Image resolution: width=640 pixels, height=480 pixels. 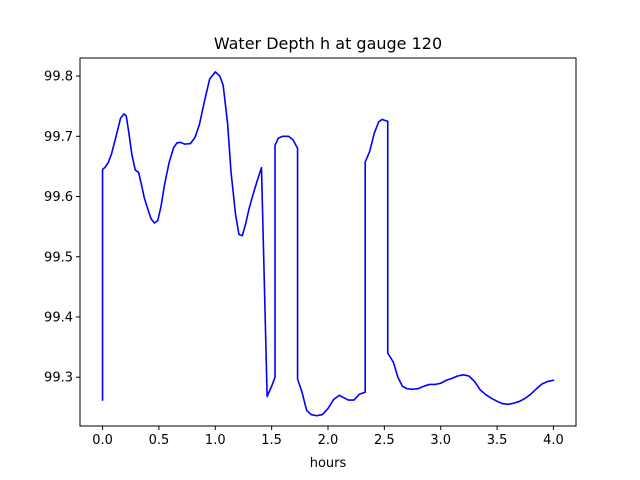 What do you see at coordinates (497, 440) in the screenshot?
I see `x-tick-label: 3.5` at bounding box center [497, 440].